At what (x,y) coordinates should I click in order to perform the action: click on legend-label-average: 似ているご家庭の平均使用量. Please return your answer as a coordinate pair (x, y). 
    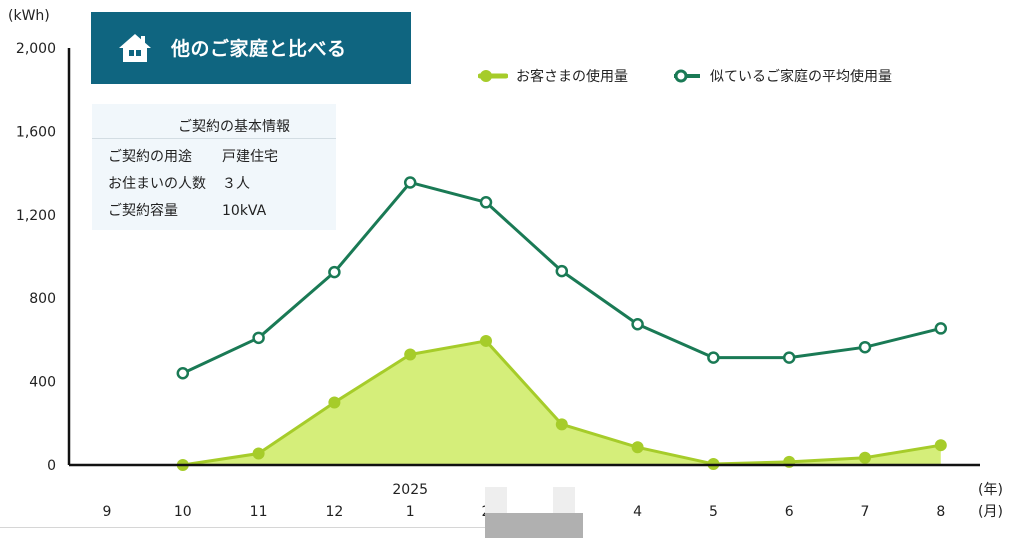
    Looking at the image, I should click on (801, 77).